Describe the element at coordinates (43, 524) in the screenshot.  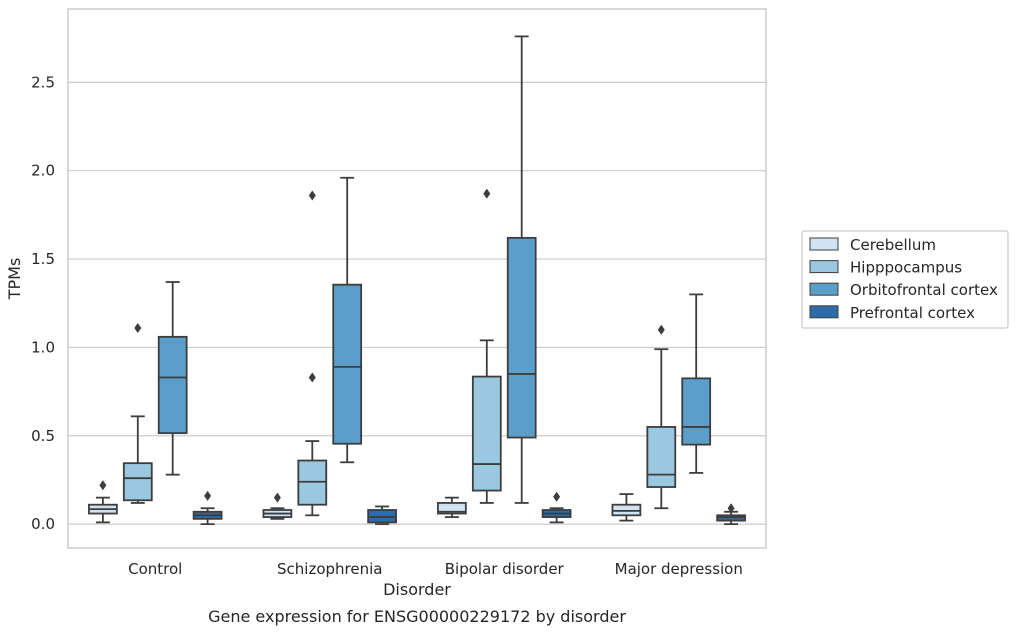
I see `y-tick-label: 0.0` at that location.